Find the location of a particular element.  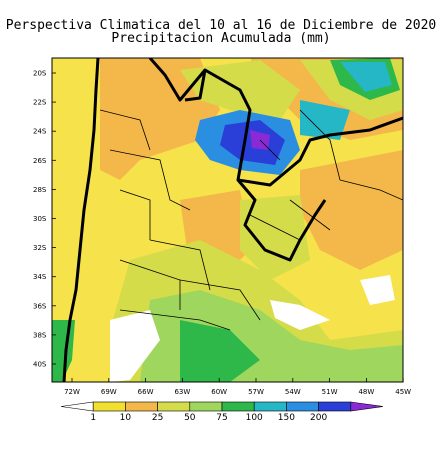

lat-label: 34S is located at coordinates (40, 277).